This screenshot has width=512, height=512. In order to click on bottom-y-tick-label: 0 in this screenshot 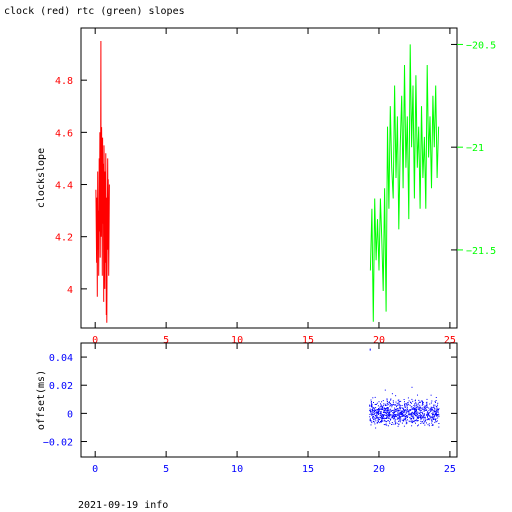, I will do `click(70, 414)`.